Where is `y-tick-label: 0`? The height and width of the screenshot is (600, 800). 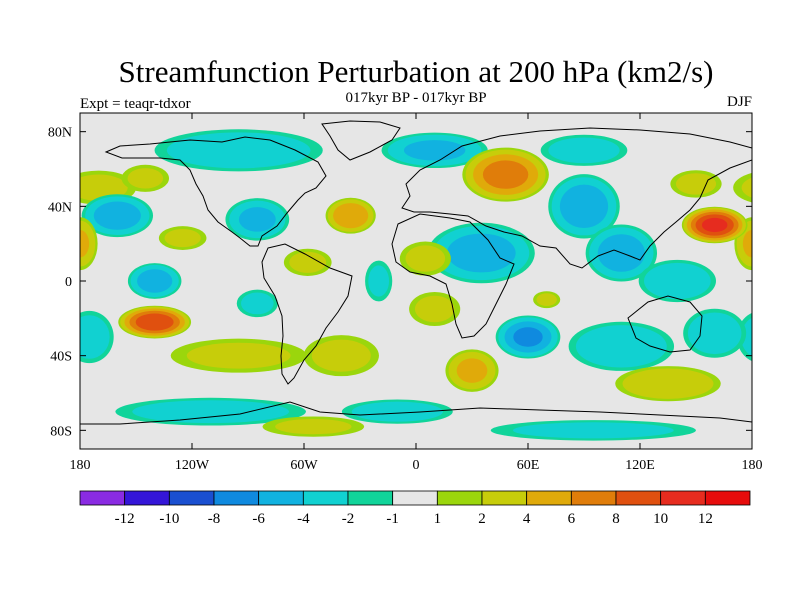
y-tick-label: 0 is located at coordinates (68, 282).